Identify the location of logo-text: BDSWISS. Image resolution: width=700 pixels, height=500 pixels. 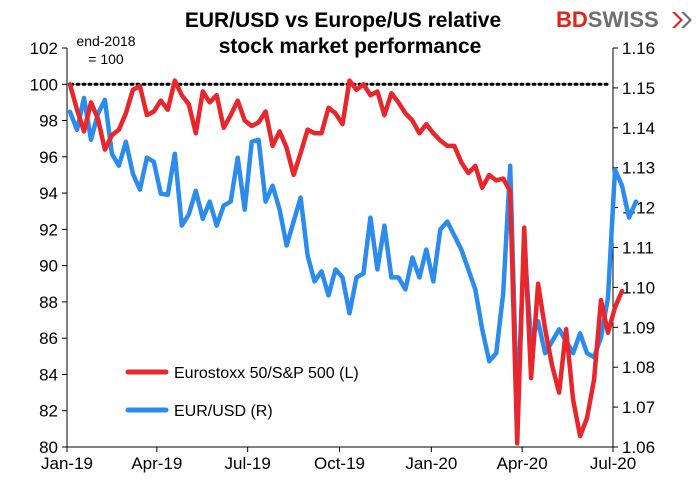
(607, 19).